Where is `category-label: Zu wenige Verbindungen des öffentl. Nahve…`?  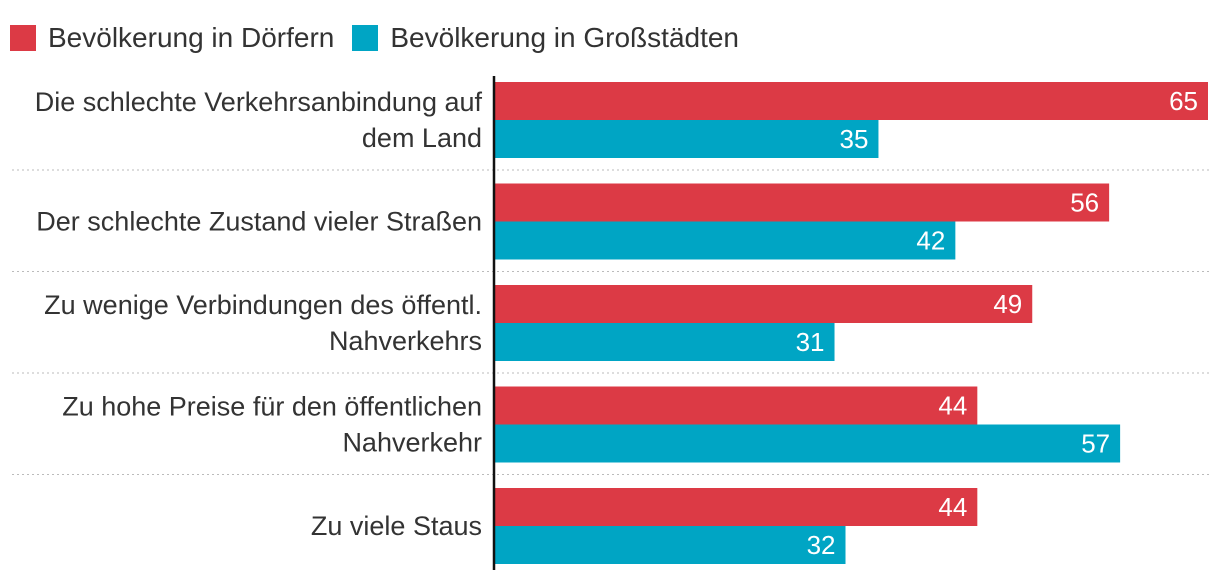 category-label: Zu wenige Verbindungen des öffentl. Nahve… is located at coordinates (263, 323).